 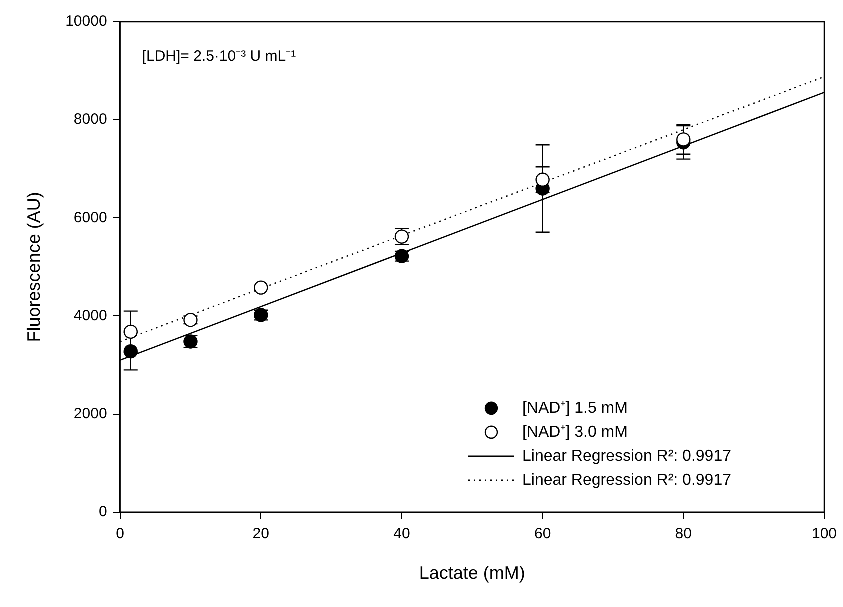 What do you see at coordinates (575, 408) in the screenshot?
I see `legend-label: [NAD⁺] 1.5 mM` at bounding box center [575, 408].